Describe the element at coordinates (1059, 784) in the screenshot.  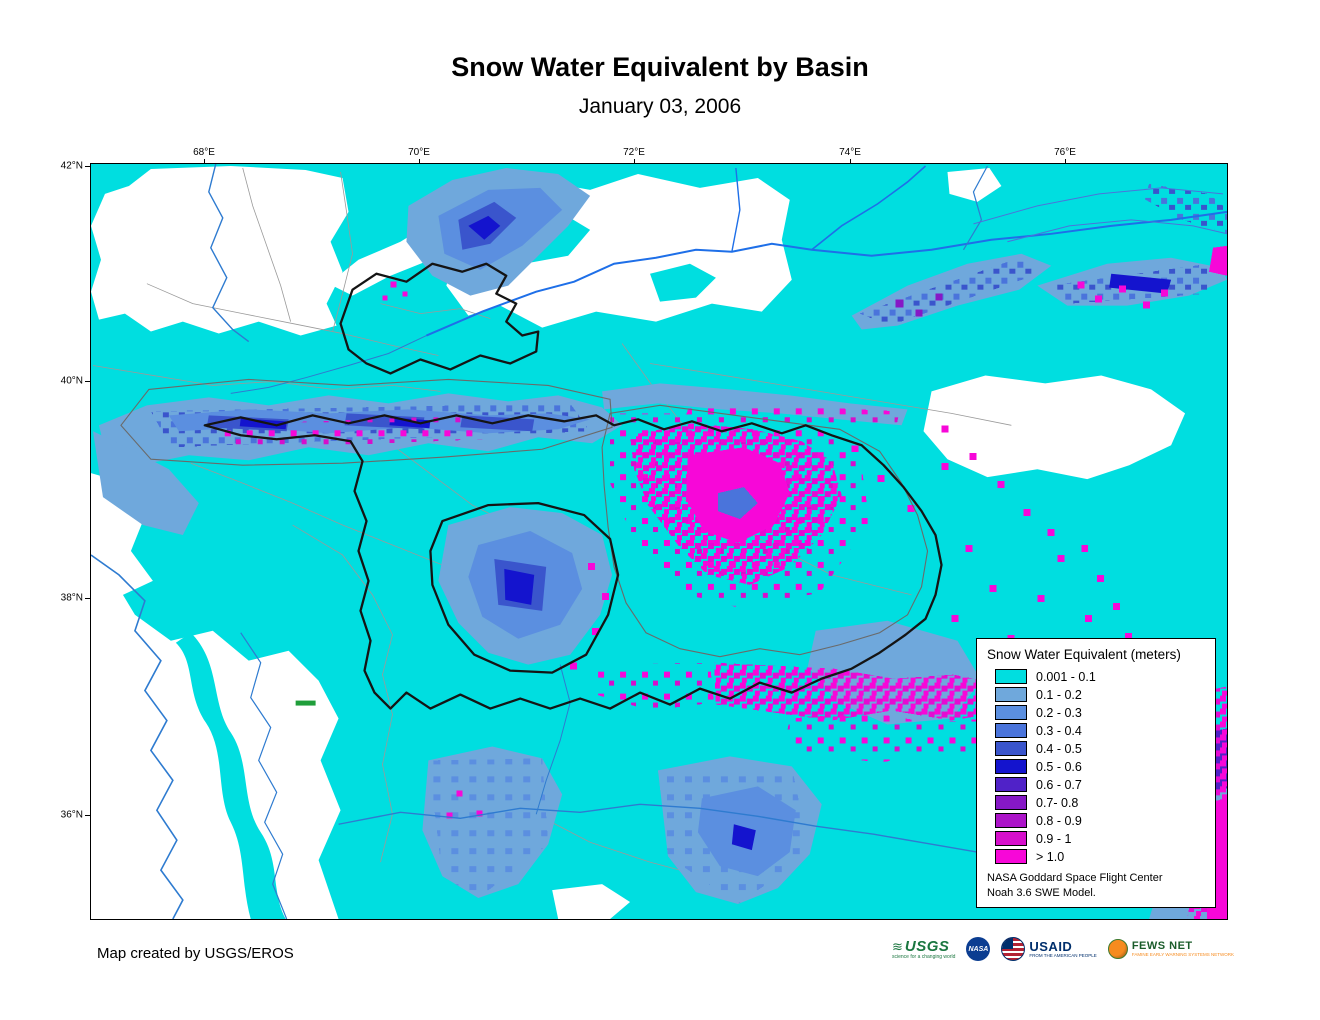
I see `legend-label: 0.6 - 0.7` at that location.